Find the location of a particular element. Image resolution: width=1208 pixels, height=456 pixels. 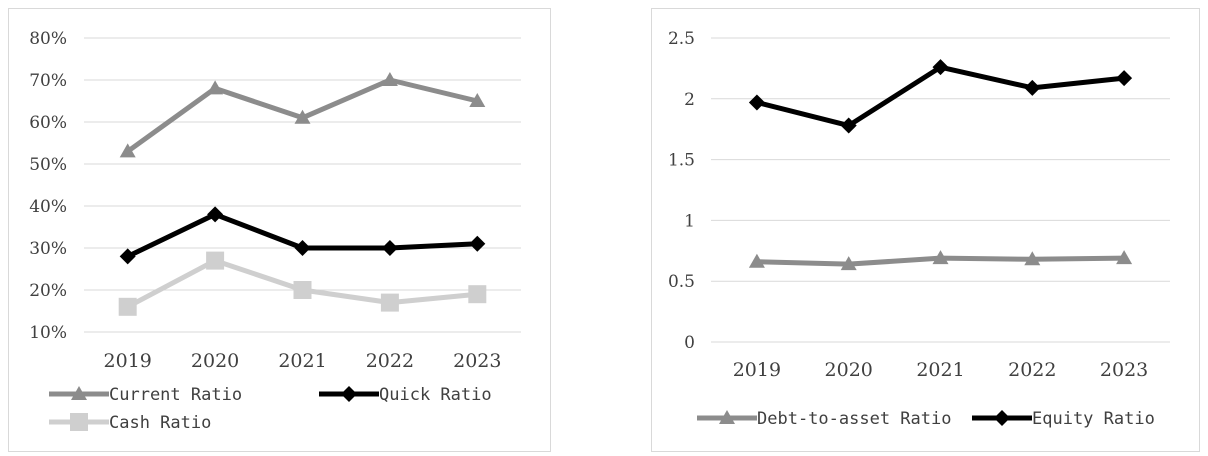

y-tick-label: 2 is located at coordinates (689, 100).